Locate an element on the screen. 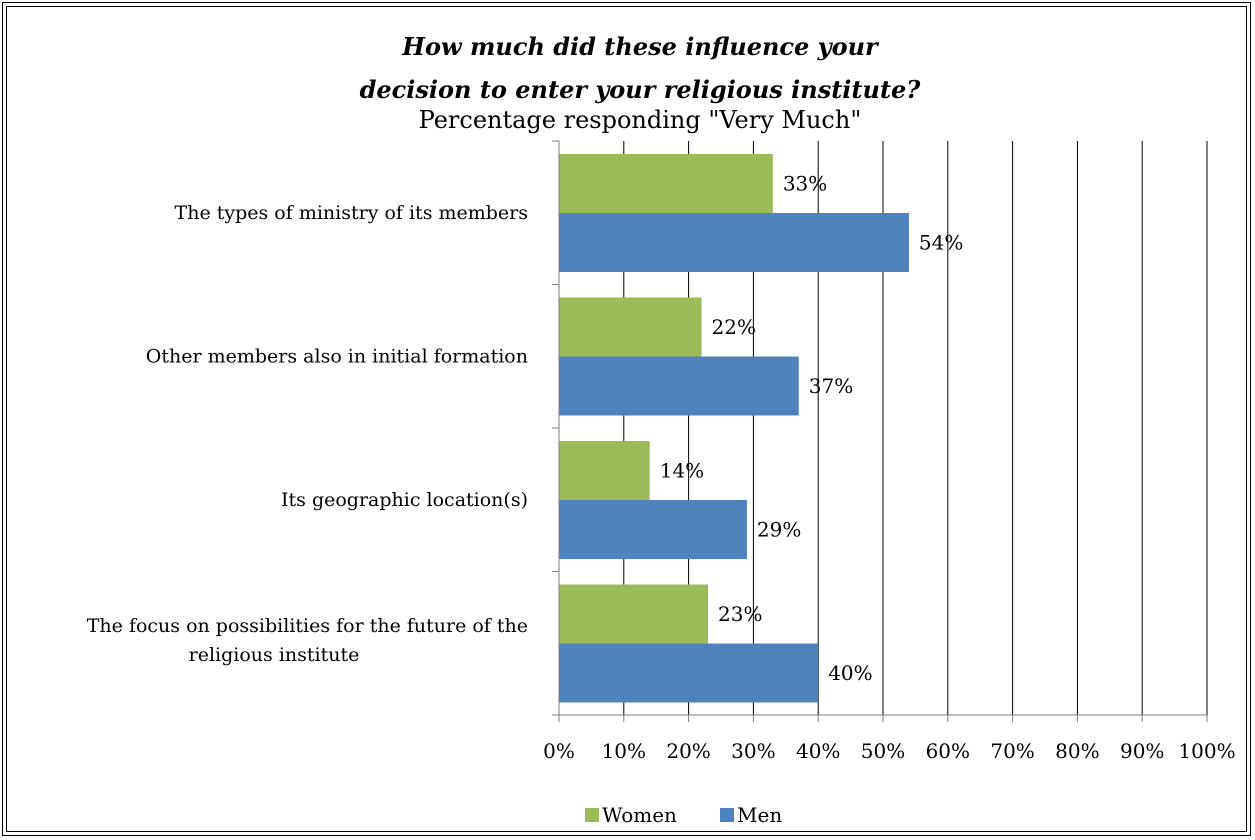 The width and height of the screenshot is (1255, 840). value-label: 33% is located at coordinates (805, 184).